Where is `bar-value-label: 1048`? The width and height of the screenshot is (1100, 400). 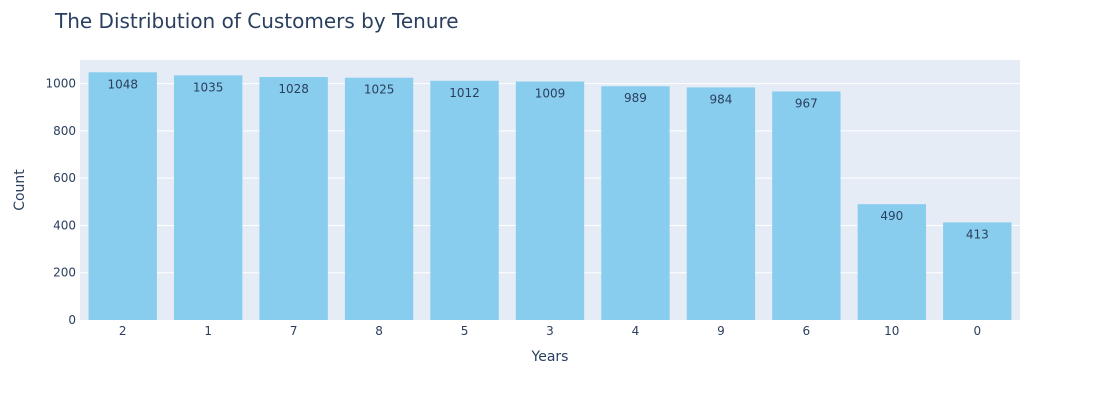
bar-value-label: 1048 is located at coordinates (122, 84).